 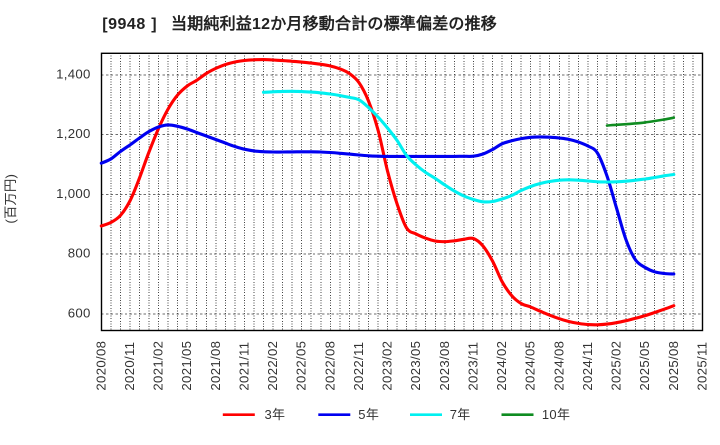 I want to click on svg-text: 2021/05, so click(x=186, y=366).